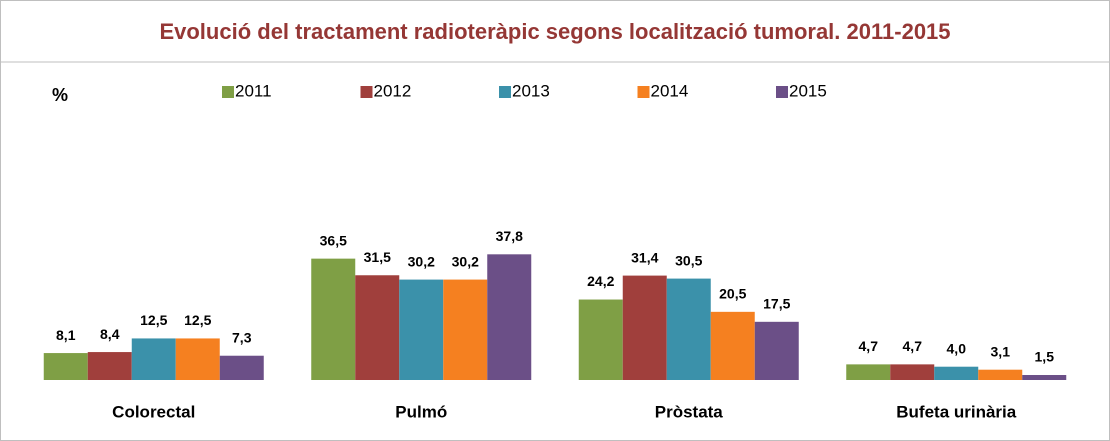 This screenshot has height=441, width=1110. Describe the element at coordinates (60, 95) in the screenshot. I see `y-axis-label: %` at that location.